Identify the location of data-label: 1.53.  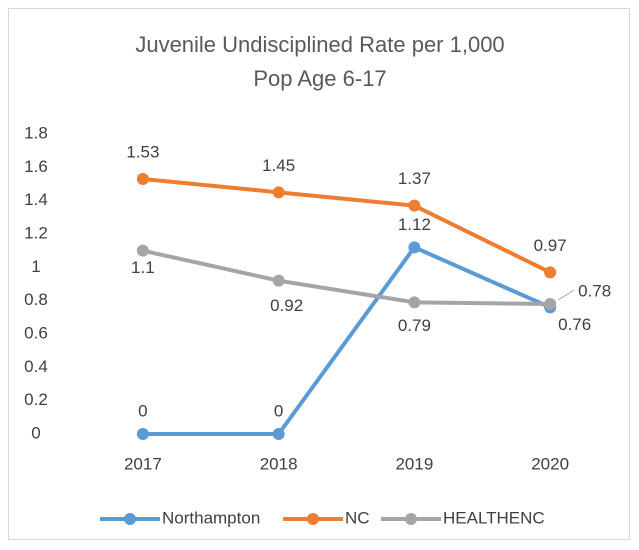
(142, 151).